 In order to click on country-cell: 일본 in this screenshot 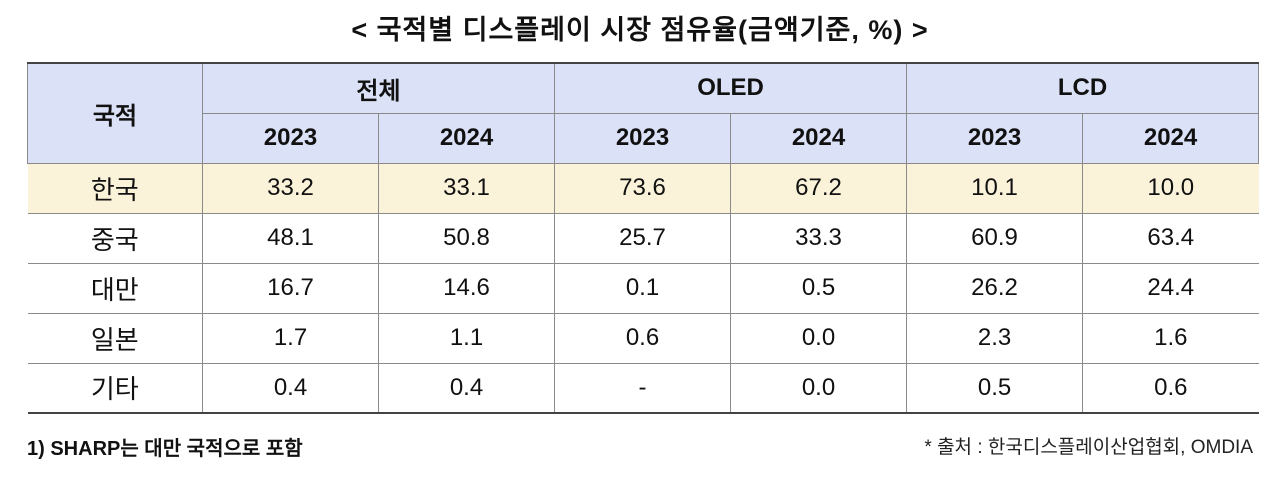, I will do `click(115, 338)`.